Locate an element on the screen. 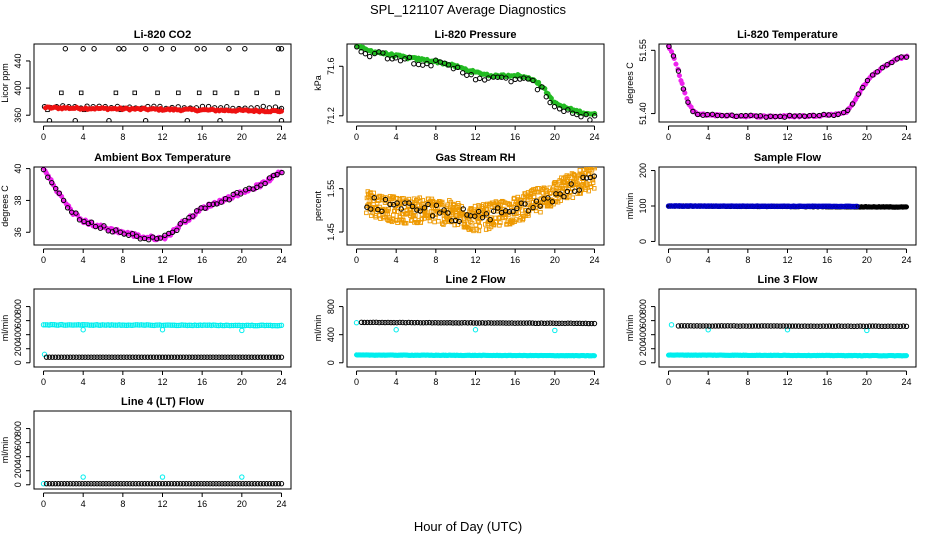 Image resolution: width=936 pixels, height=540 pixels. y-tick-label: 200 is located at coordinates (643, 348).